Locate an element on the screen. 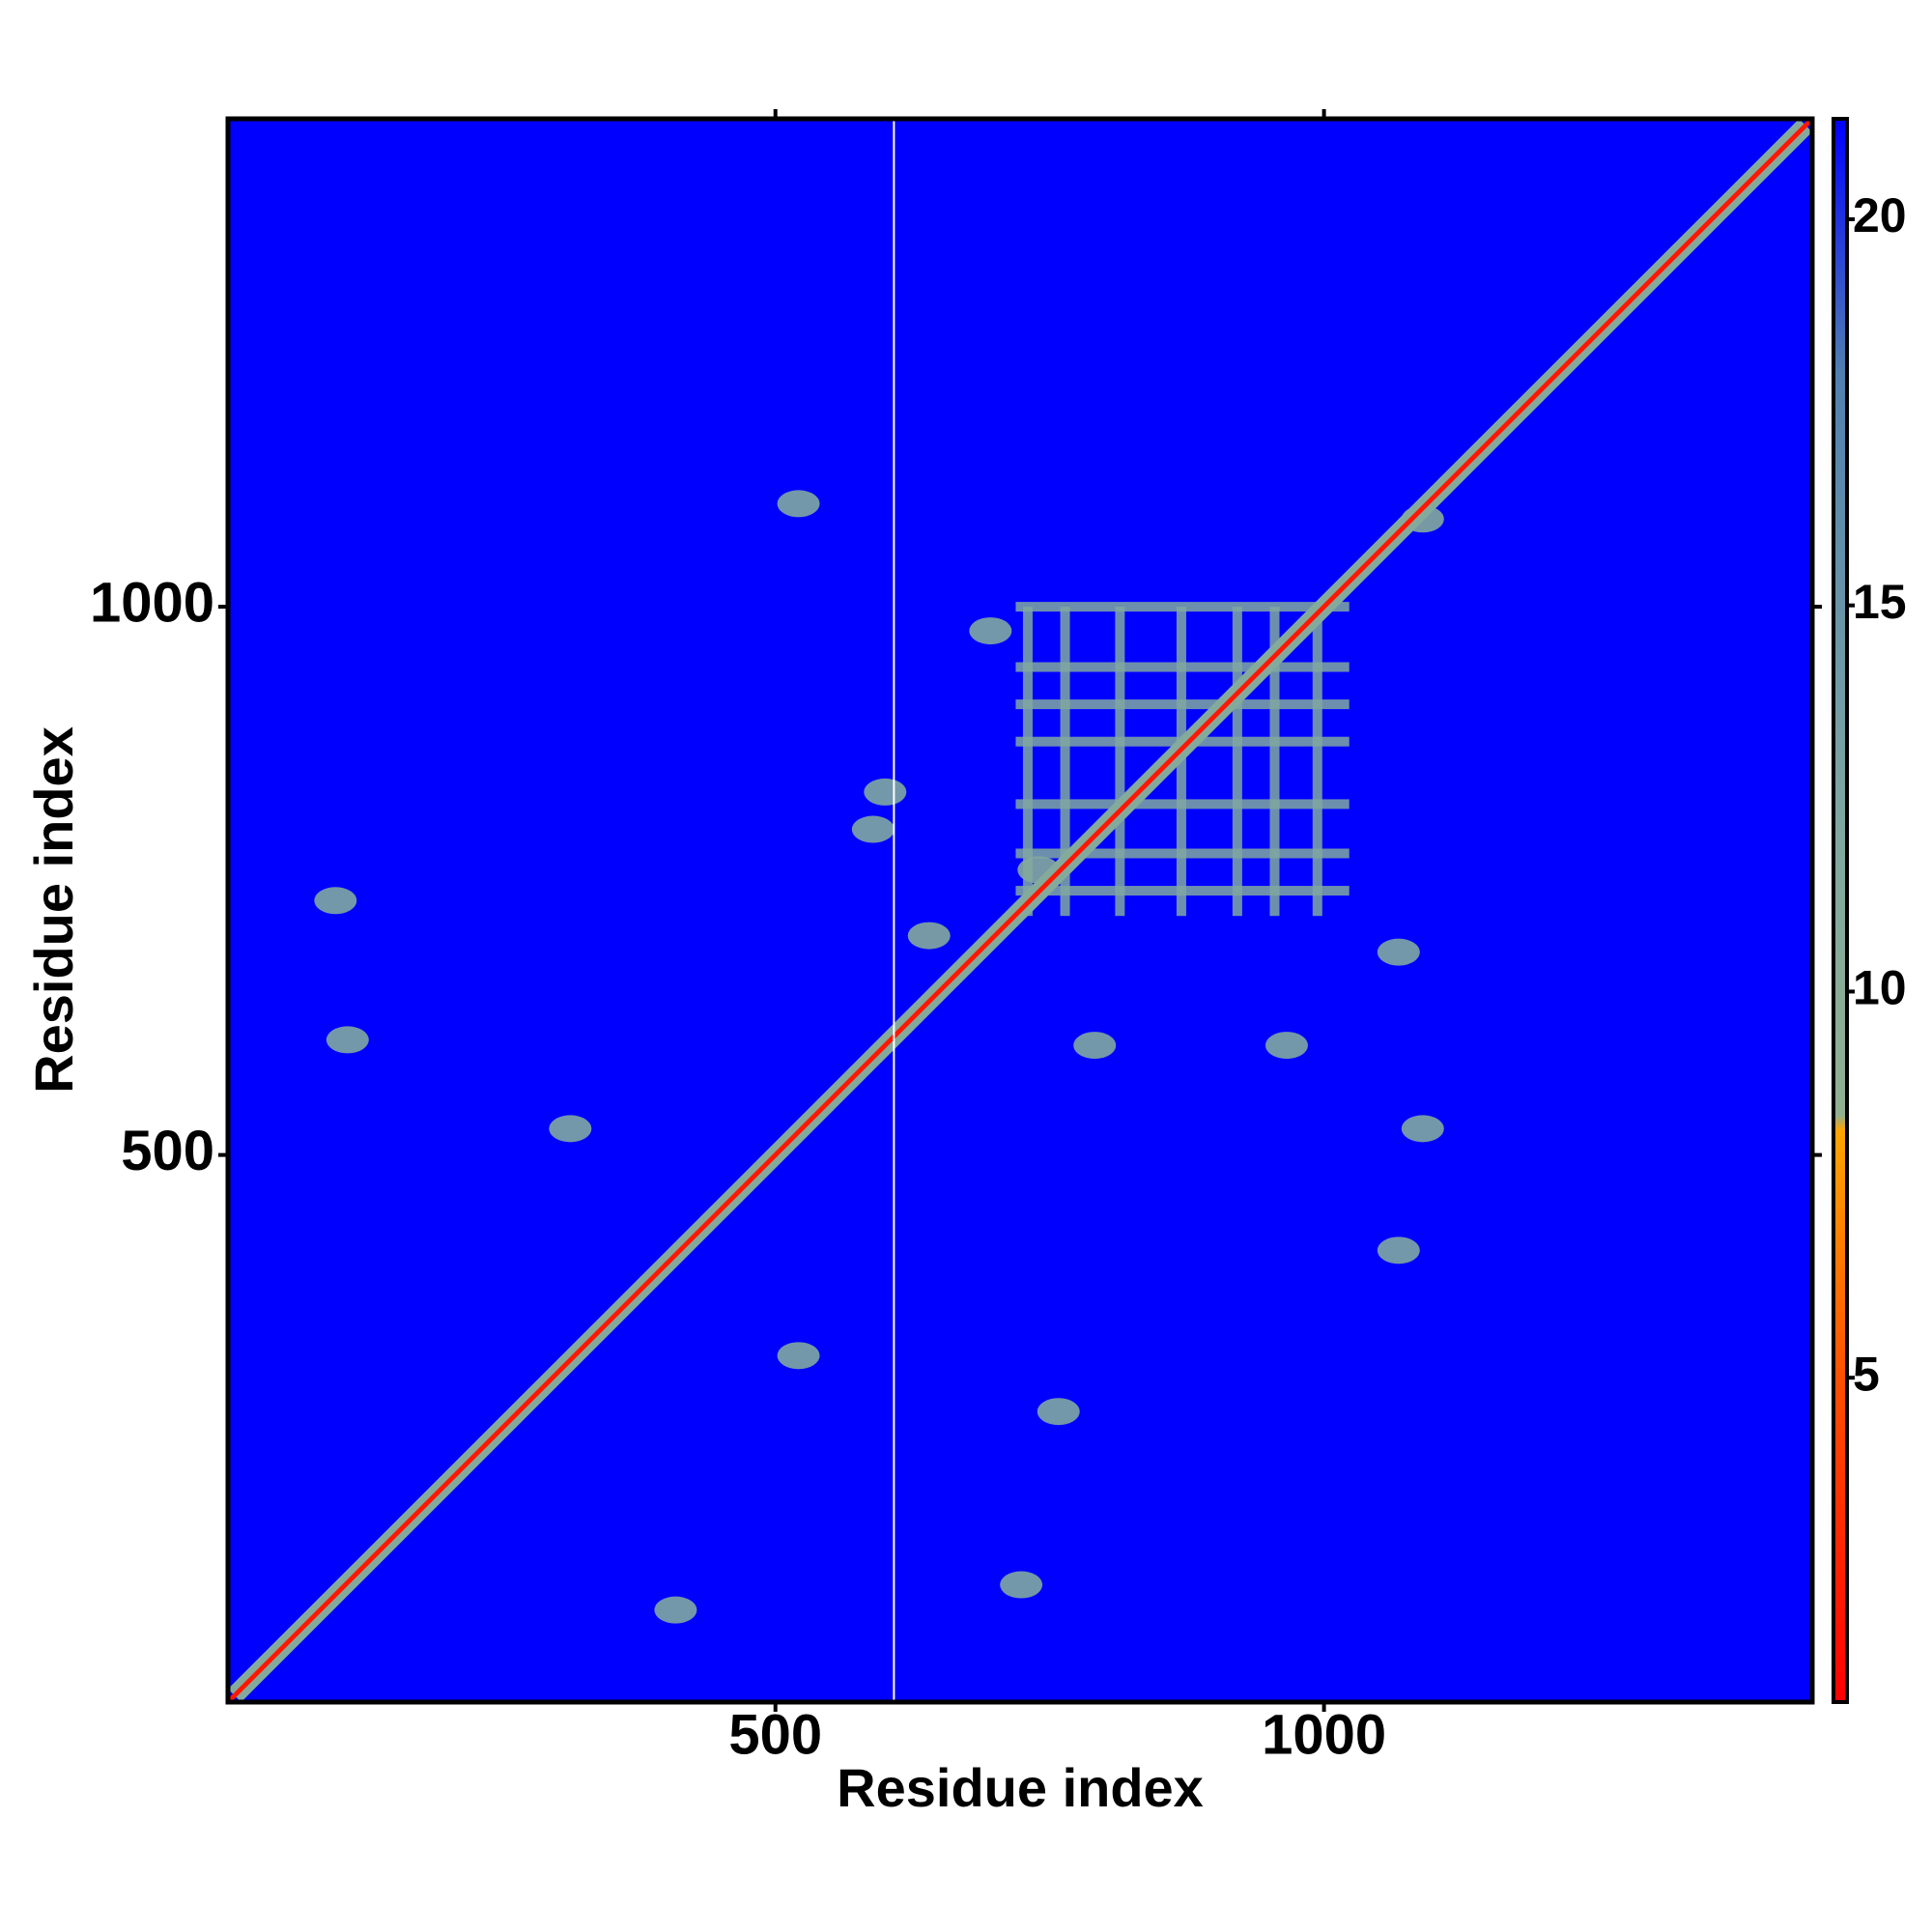 The image size is (1932, 1932). colorbar-tick-label: 5 is located at coordinates (1866, 1374).